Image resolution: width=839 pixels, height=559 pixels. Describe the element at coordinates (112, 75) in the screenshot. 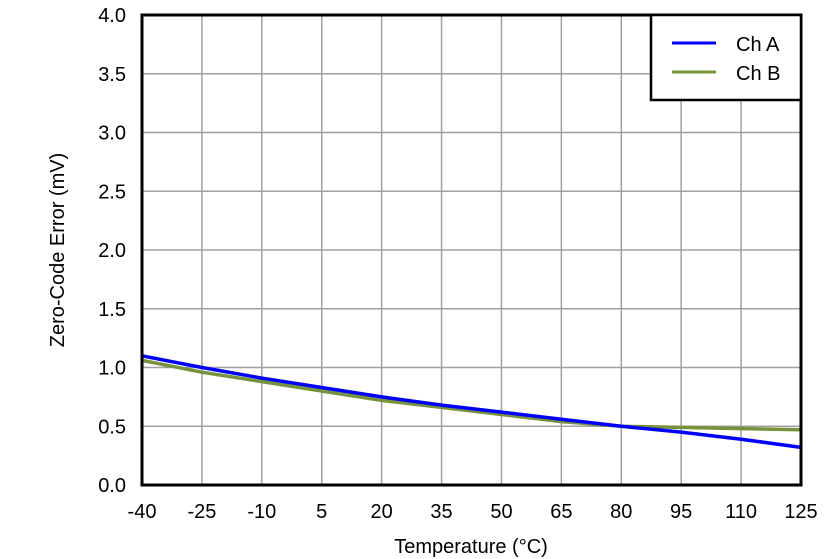

I see `y-tick-label: 3.5` at that location.